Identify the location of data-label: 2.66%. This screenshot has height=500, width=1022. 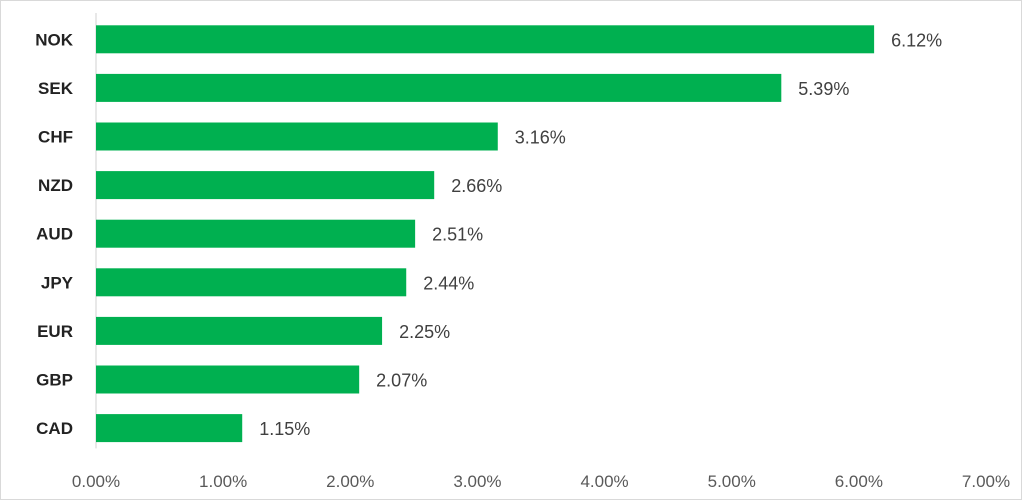
(476, 186).